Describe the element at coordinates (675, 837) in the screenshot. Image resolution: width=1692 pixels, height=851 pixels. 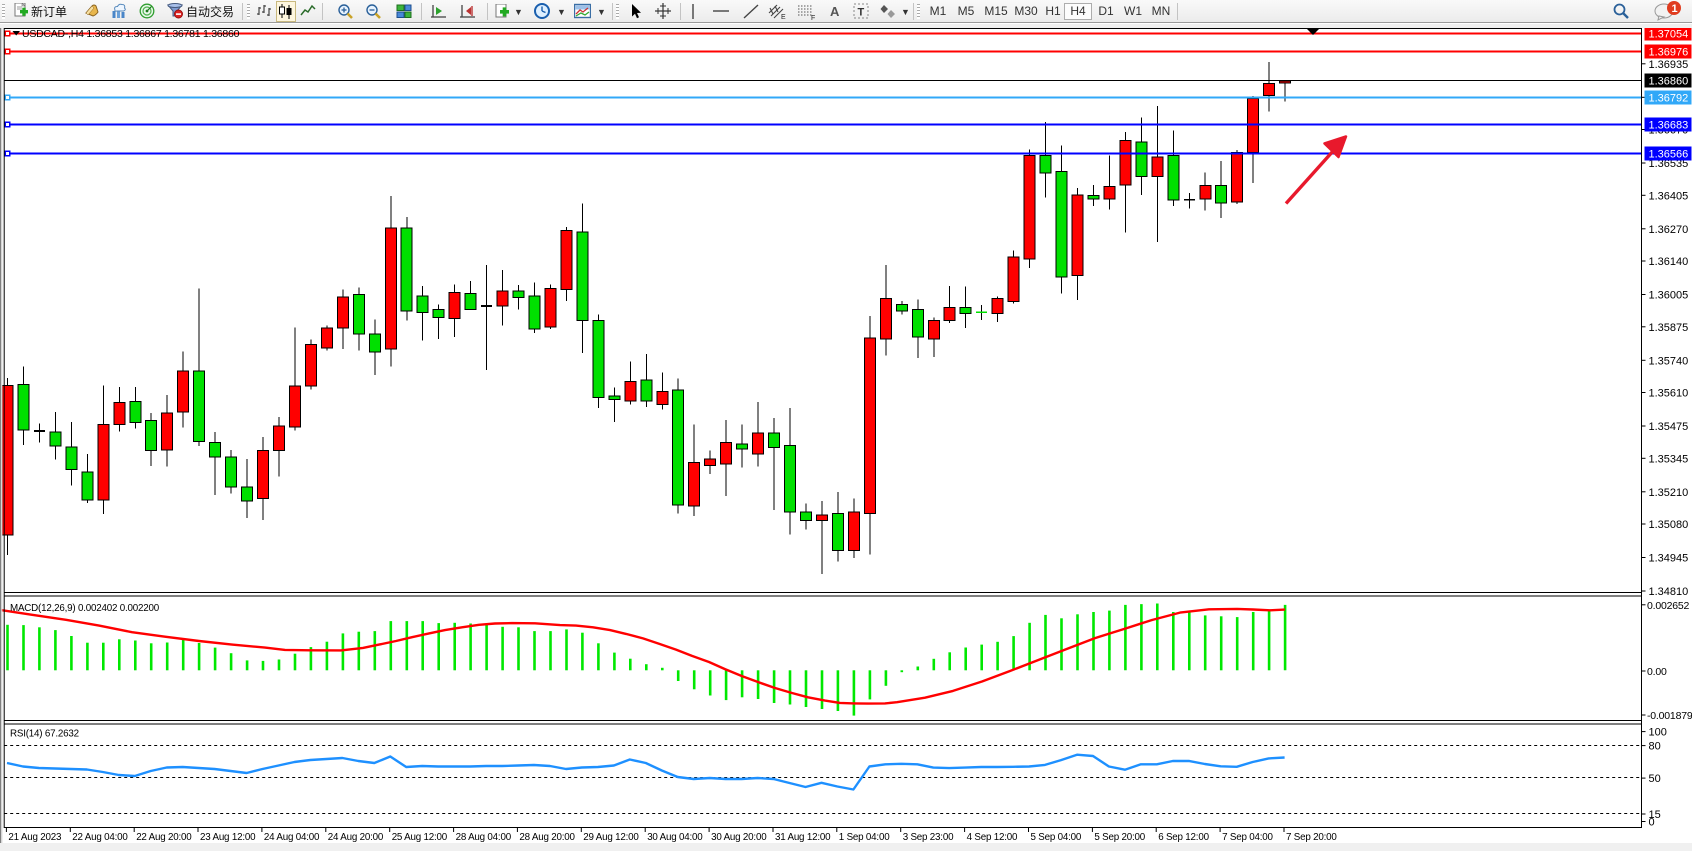
I see `svg-text: 30 Aug 04:00` at that location.